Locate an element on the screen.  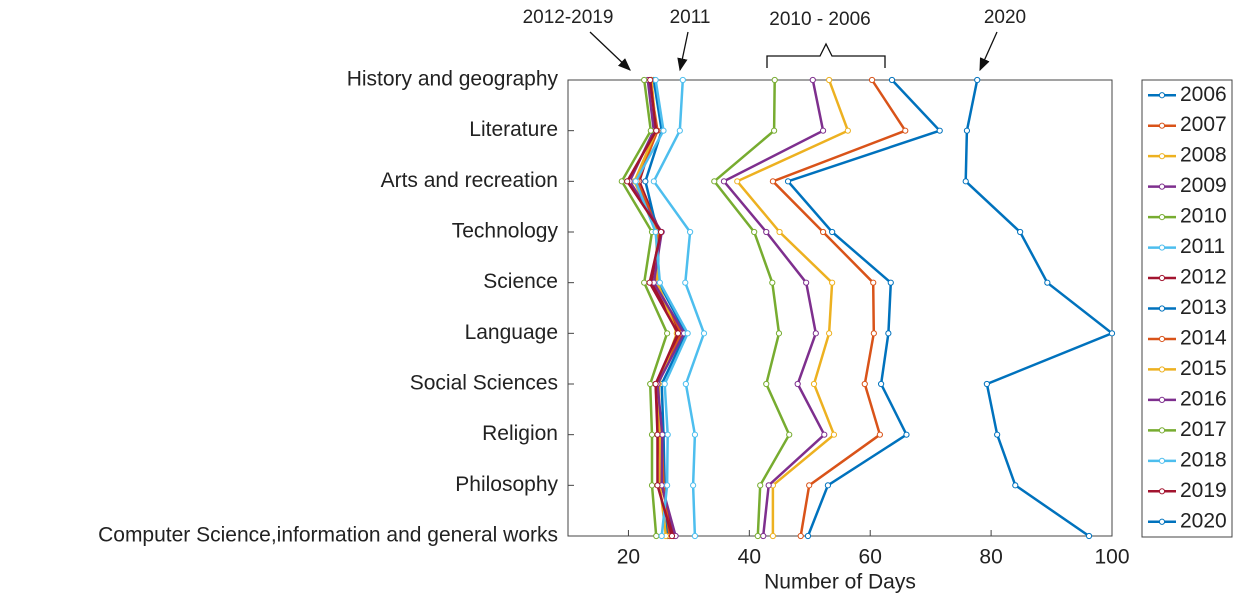
legend-label: 2019 is located at coordinates (1203, 490).